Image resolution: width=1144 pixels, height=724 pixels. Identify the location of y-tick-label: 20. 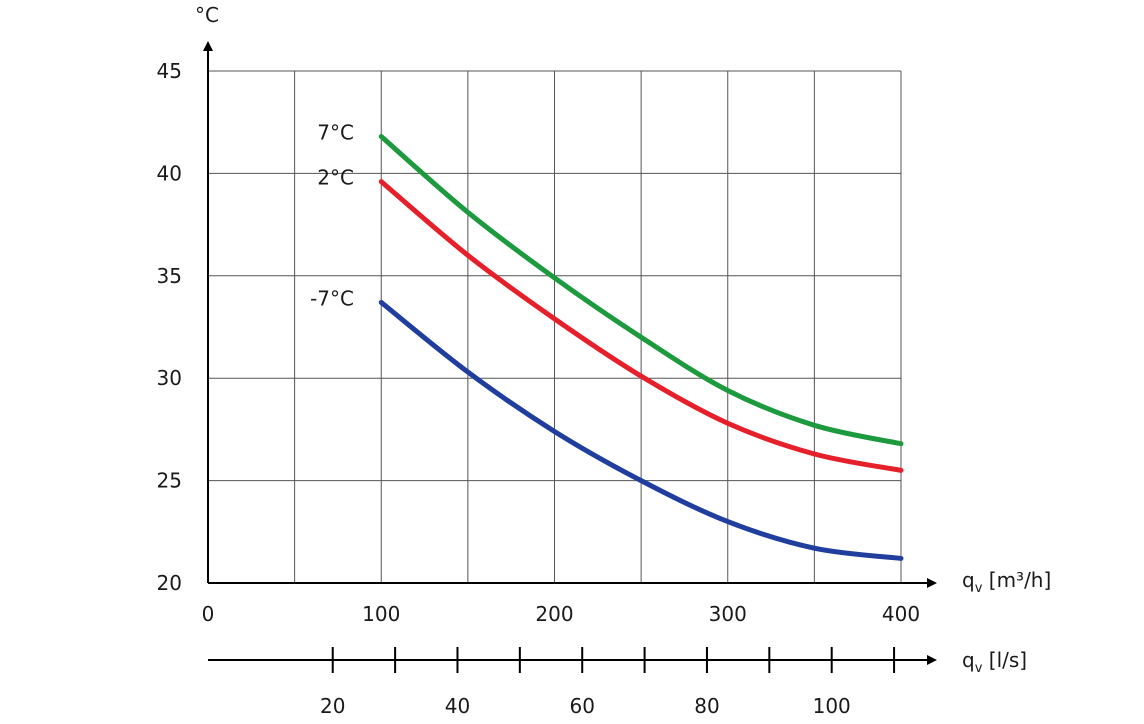
(169, 583).